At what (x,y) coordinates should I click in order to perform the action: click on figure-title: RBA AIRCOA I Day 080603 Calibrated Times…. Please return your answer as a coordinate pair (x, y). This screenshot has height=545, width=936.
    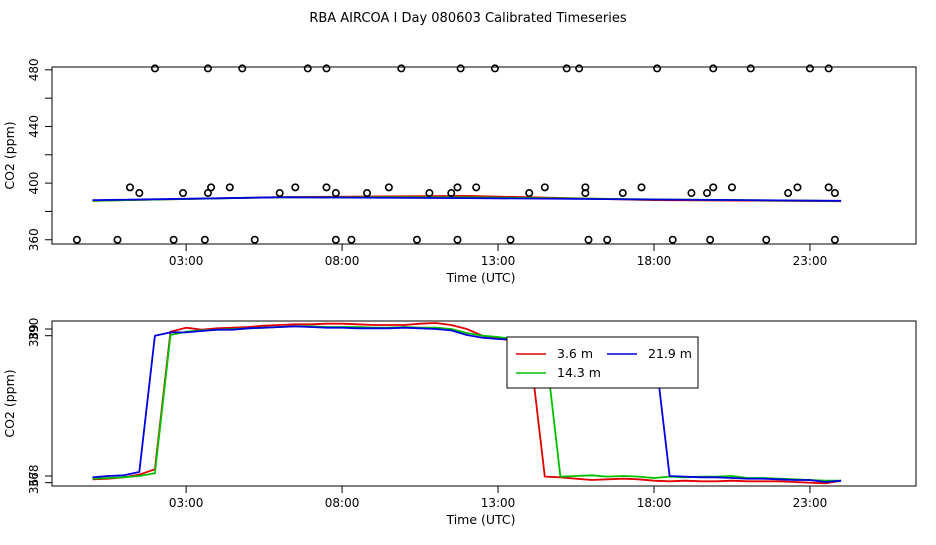
    Looking at the image, I should click on (468, 18).